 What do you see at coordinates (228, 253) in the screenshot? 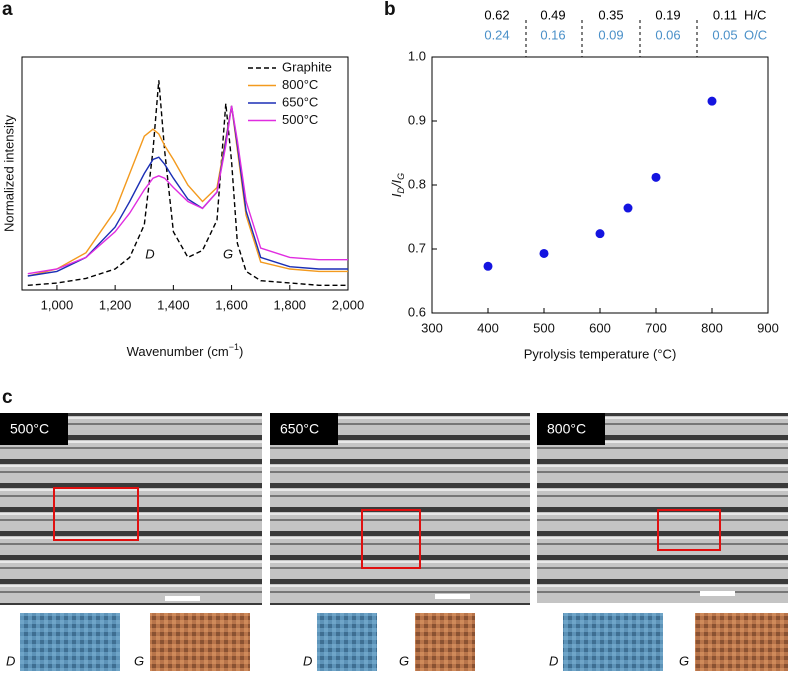
I see `peak-annotation: G` at bounding box center [228, 253].